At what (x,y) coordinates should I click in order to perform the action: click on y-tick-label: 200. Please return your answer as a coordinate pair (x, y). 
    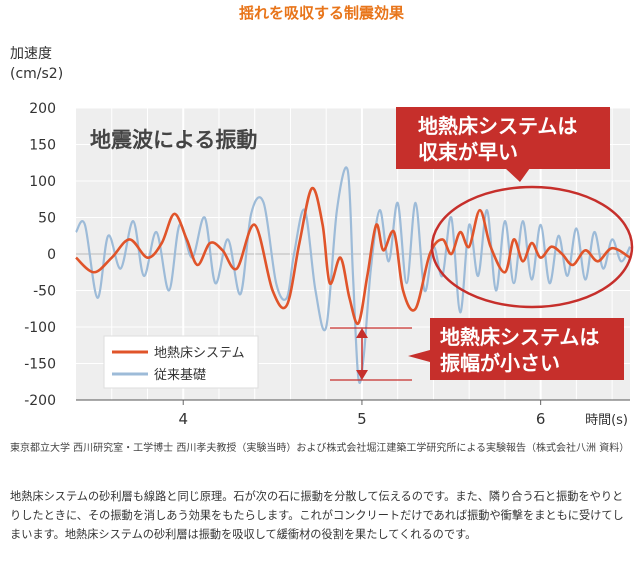
    Looking at the image, I should click on (42, 109).